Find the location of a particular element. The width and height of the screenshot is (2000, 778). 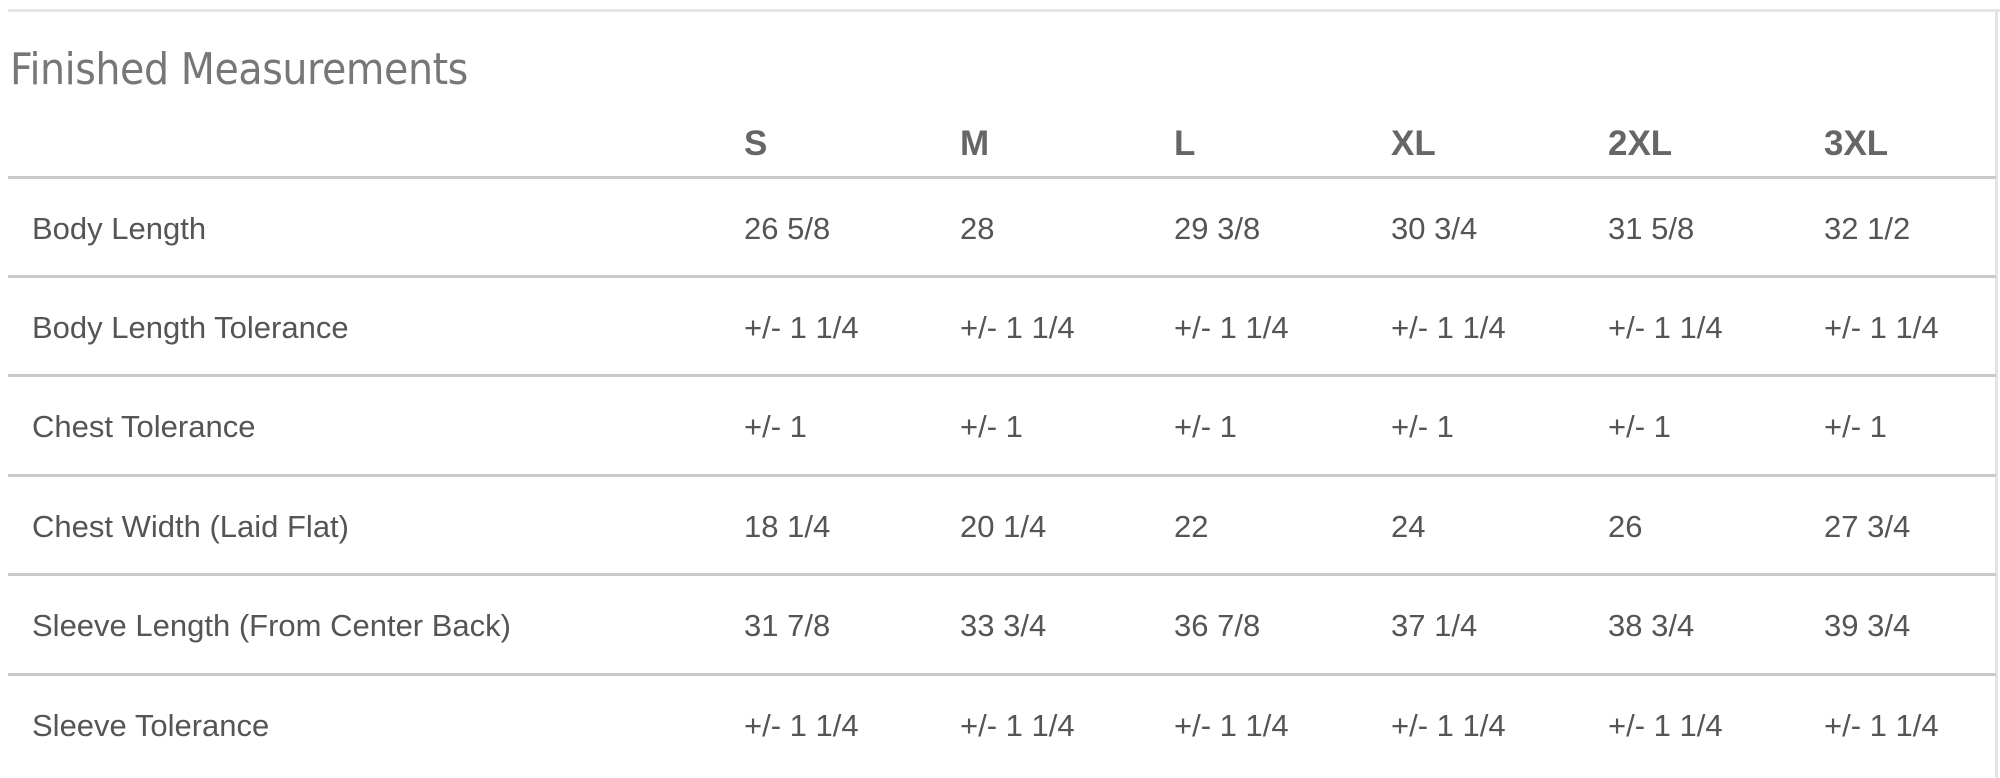

row-label: Body Length is located at coordinates (119, 228).